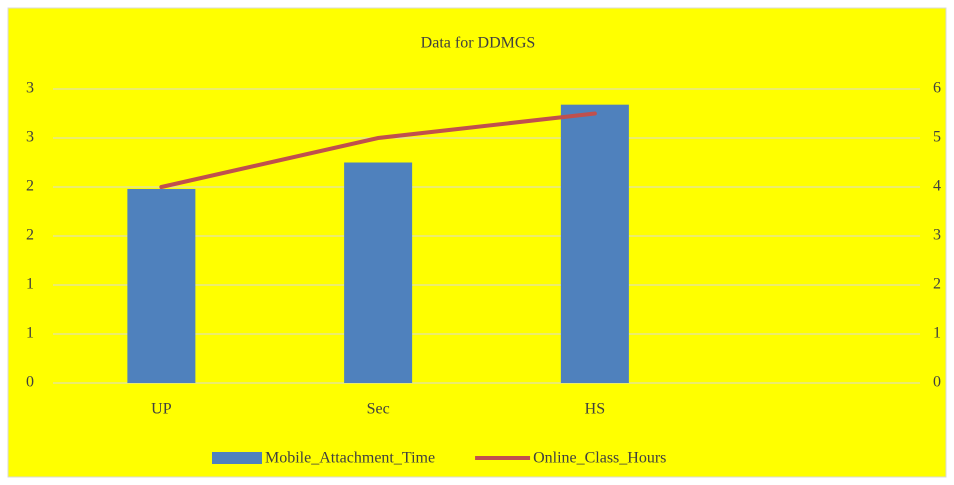 The width and height of the screenshot is (954, 485). I want to click on y2-tick-label: 2, so click(937, 284).